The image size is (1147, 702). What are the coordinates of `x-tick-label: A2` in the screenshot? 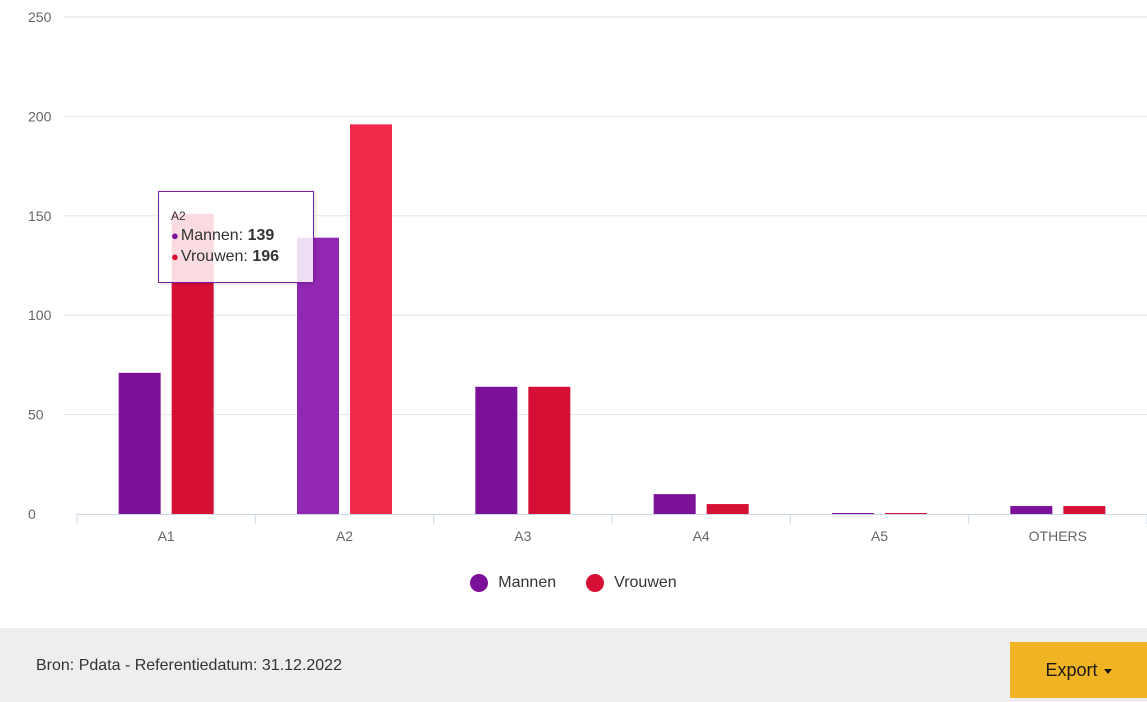 It's located at (344, 536).